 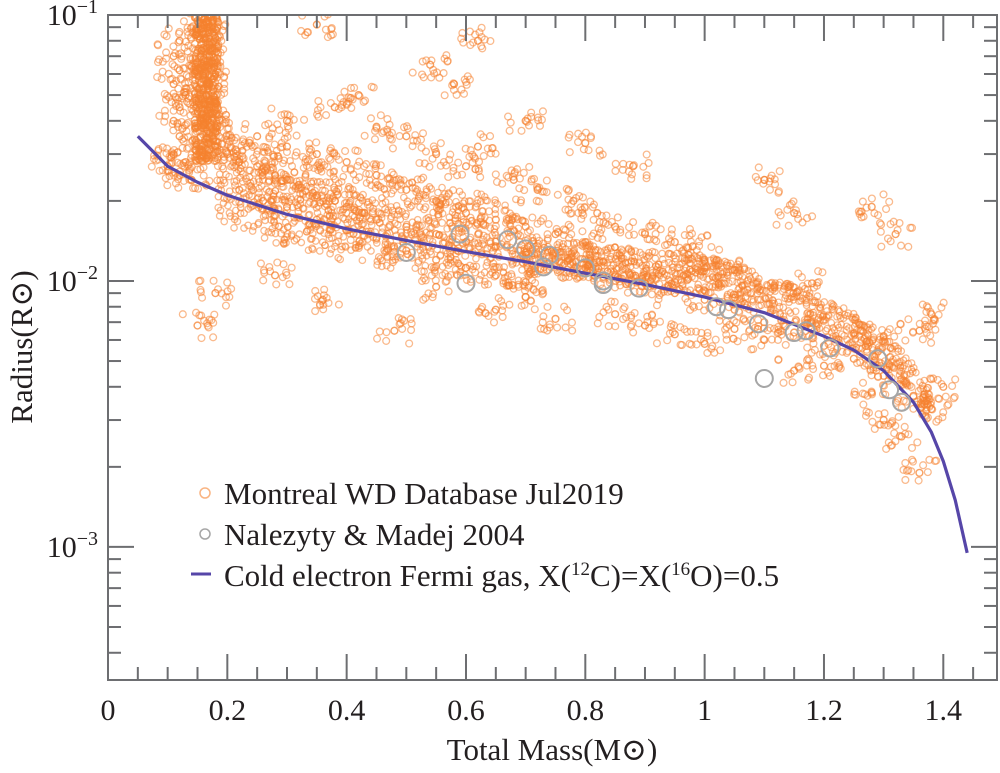 I want to click on nalezyty-point, so click(x=544, y=267).